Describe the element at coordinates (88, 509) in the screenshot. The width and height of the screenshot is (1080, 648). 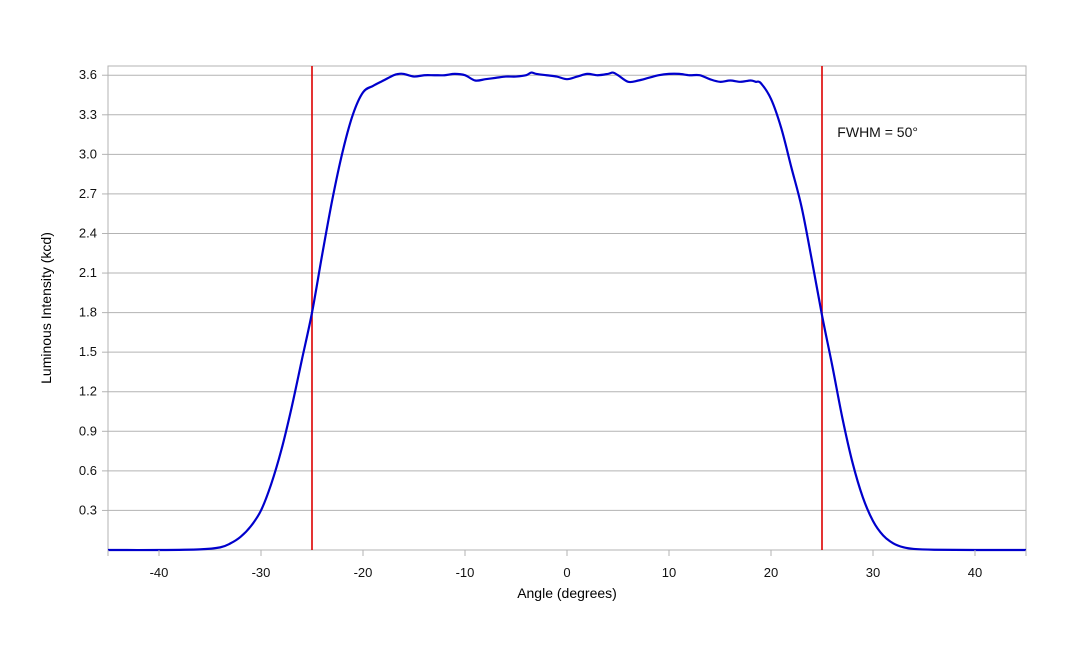
I see `y-tick-label: 0.3` at that location.